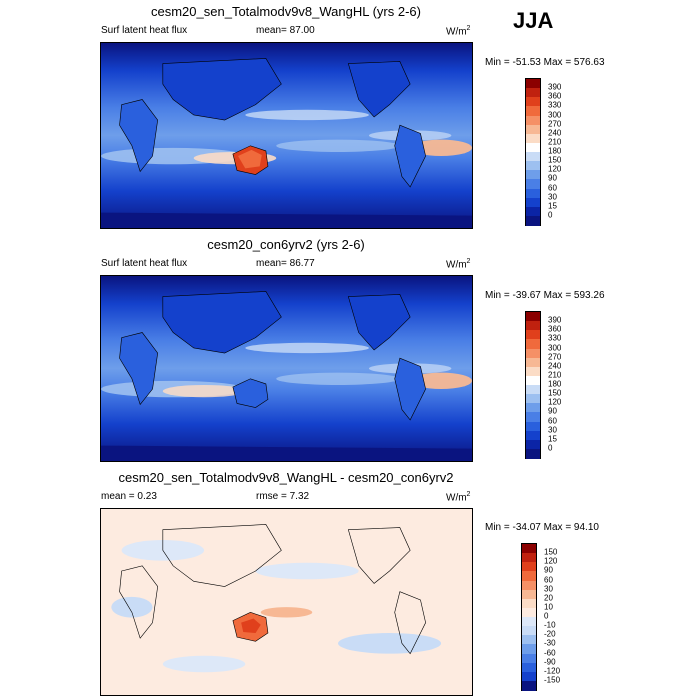  What do you see at coordinates (285, 30) in the screenshot?
I see `panel-1-mean-label: mean= 87.00` at bounding box center [285, 30].